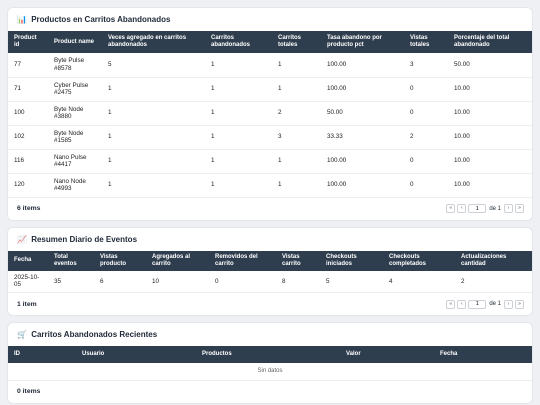 This screenshot has width=540, height=405. What do you see at coordinates (71, 260) in the screenshot?
I see `column-header: Total eventos` at bounding box center [71, 260].